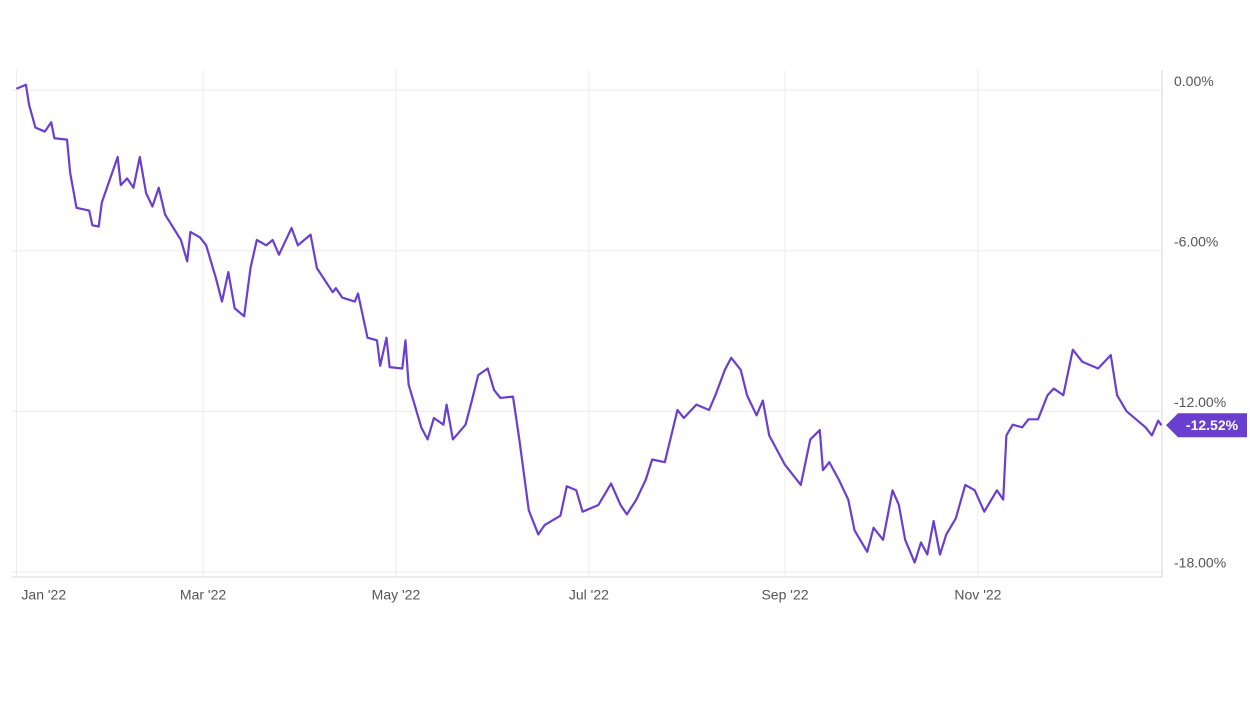 Image resolution: width=1250 pixels, height=703 pixels. I want to click on y-tick-label: -12.00%, so click(1200, 402).